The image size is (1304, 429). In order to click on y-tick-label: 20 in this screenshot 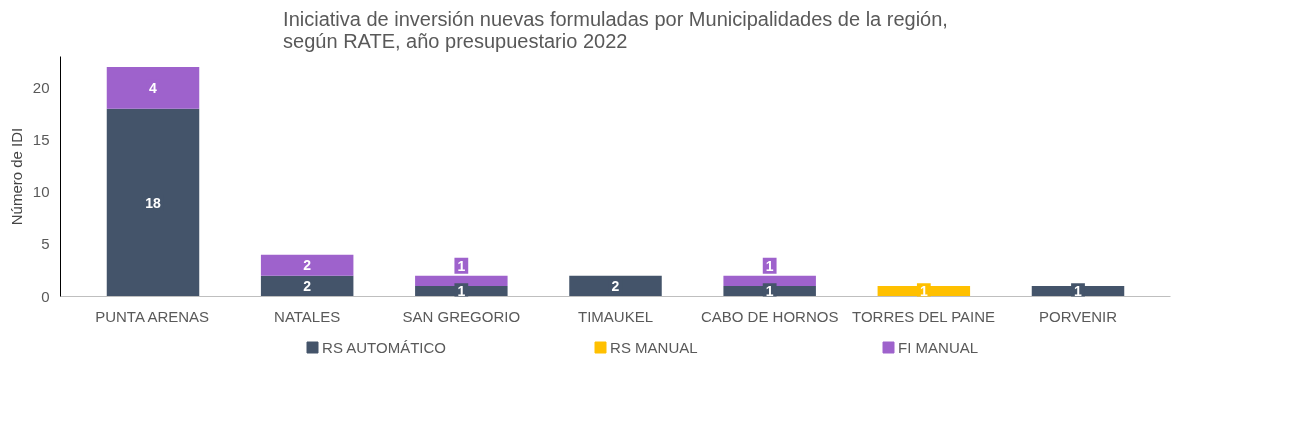, I will do `click(41, 87)`.